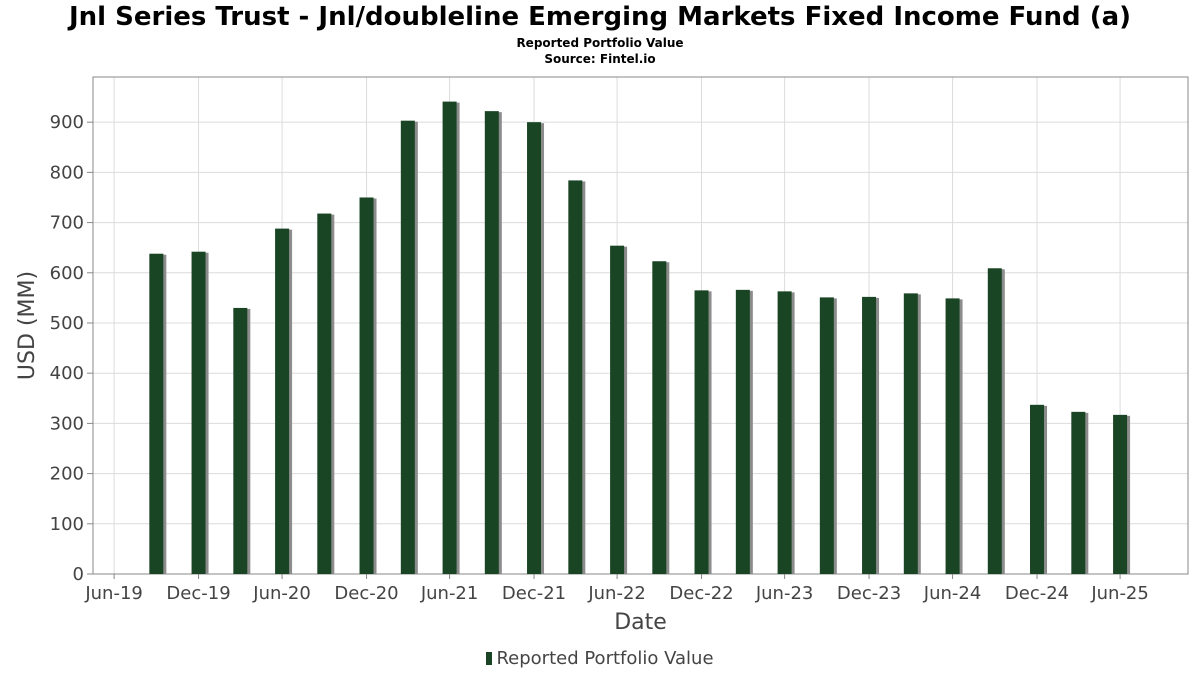 The width and height of the screenshot is (1200, 675). What do you see at coordinates (605, 658) in the screenshot?
I see `legend-label: Reported Portfolio Value` at bounding box center [605, 658].